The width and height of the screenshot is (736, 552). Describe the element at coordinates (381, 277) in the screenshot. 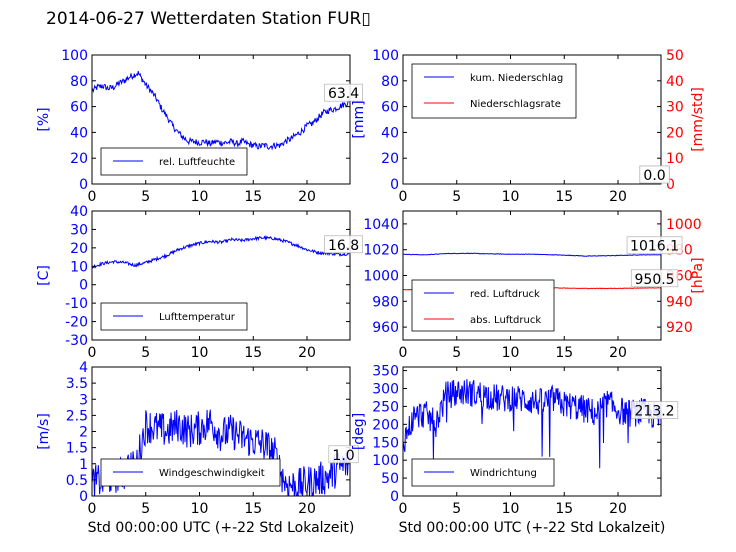

I see `y-tick-label: 1000` at that location.